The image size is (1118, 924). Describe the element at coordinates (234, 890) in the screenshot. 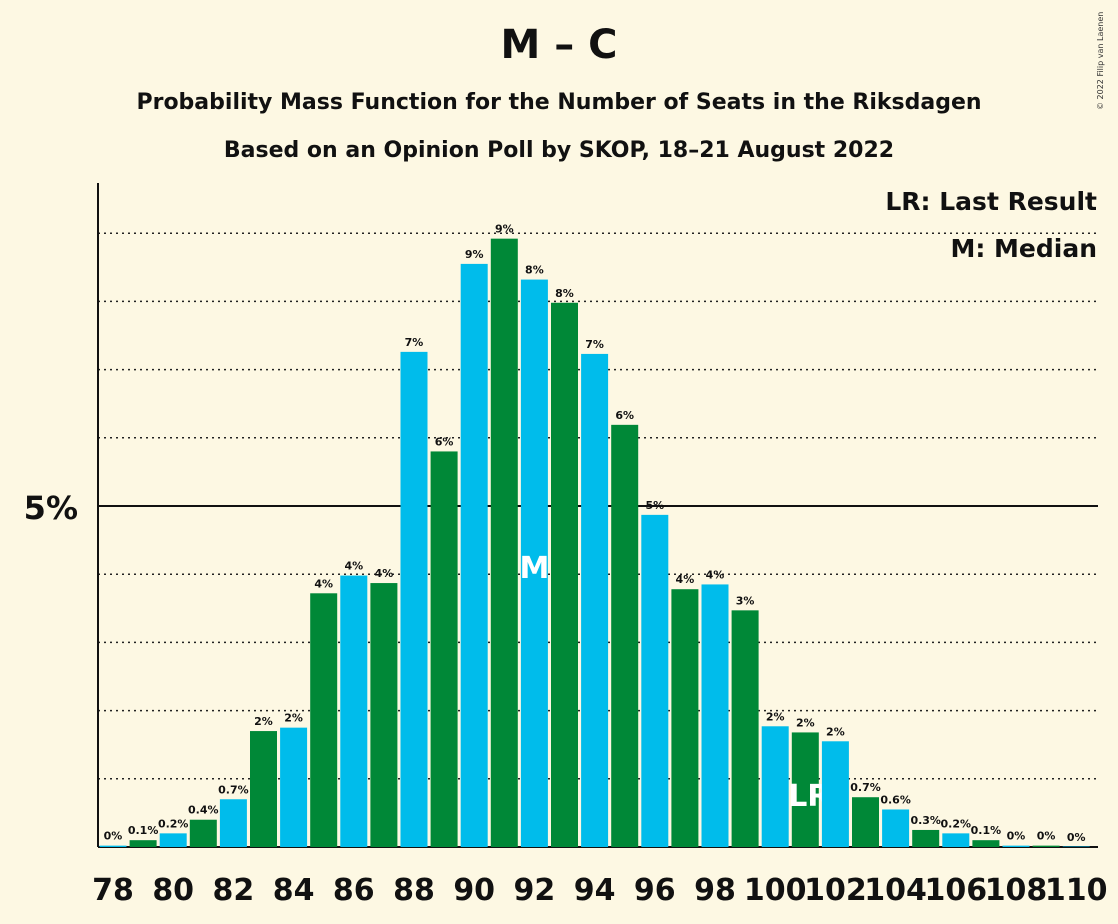

I see `x-tick-label: 82` at that location.